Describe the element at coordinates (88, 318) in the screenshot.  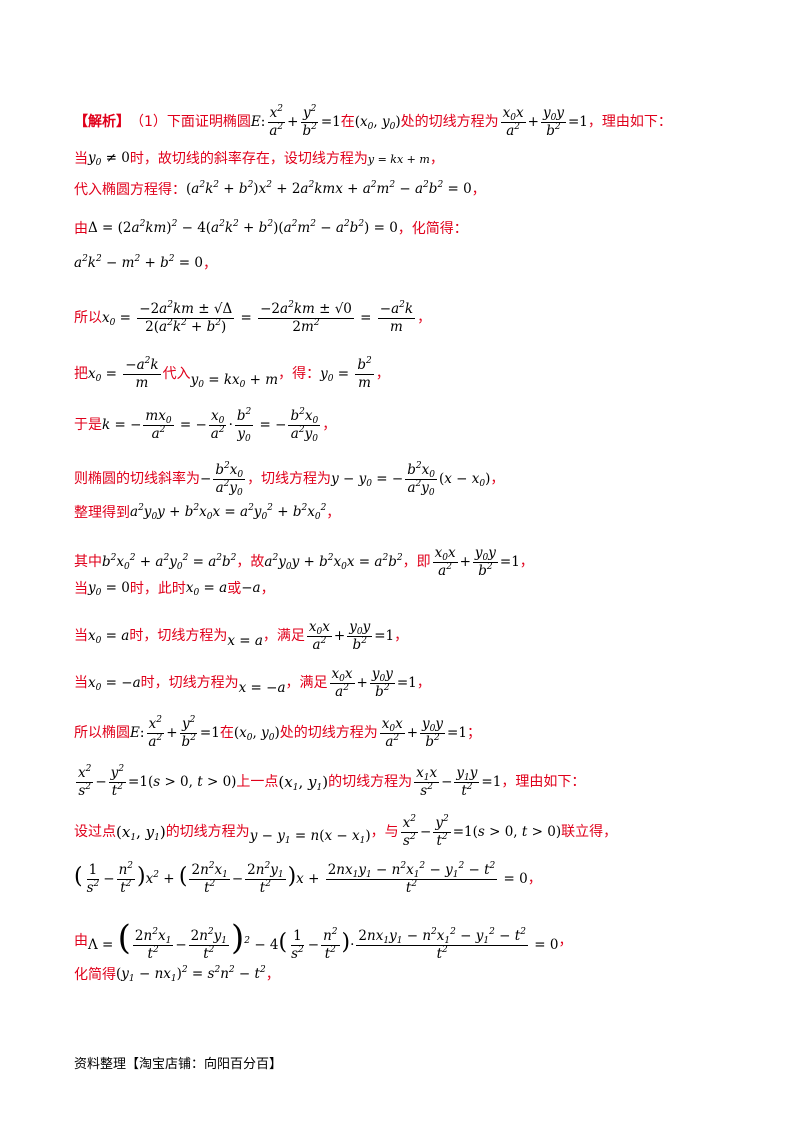
I see `text: 所以` at that location.